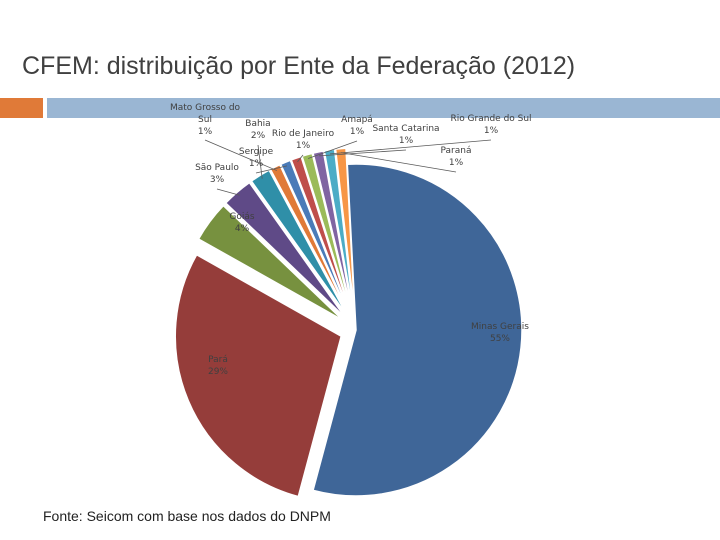 This screenshot has height=540, width=720. Describe the element at coordinates (271, 169) in the screenshot. I see `leader-line-sergipe` at that location.